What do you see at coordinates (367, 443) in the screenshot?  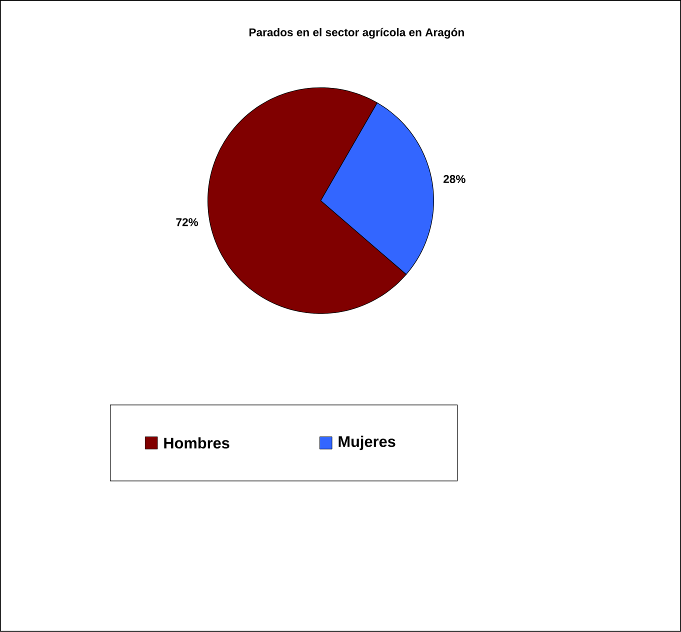 I see `legend-label: Mujeres` at bounding box center [367, 443].